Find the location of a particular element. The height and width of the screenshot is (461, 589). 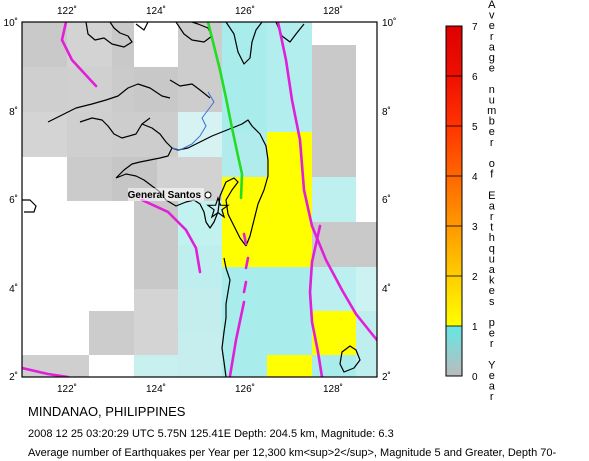

x-tick-label: 128˚ is located at coordinates (333, 11).